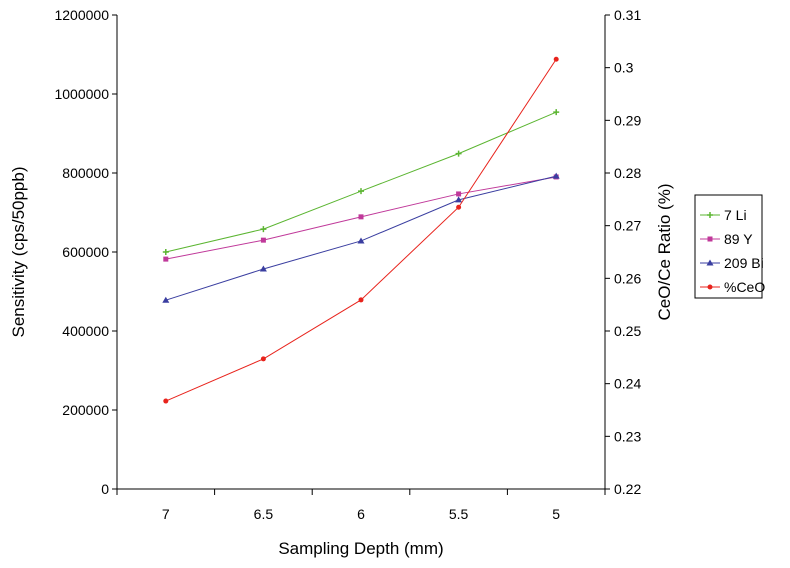  What do you see at coordinates (18, 251) in the screenshot?
I see `y-axis-label: Sensitivity (cps/50ppb)` at bounding box center [18, 251].